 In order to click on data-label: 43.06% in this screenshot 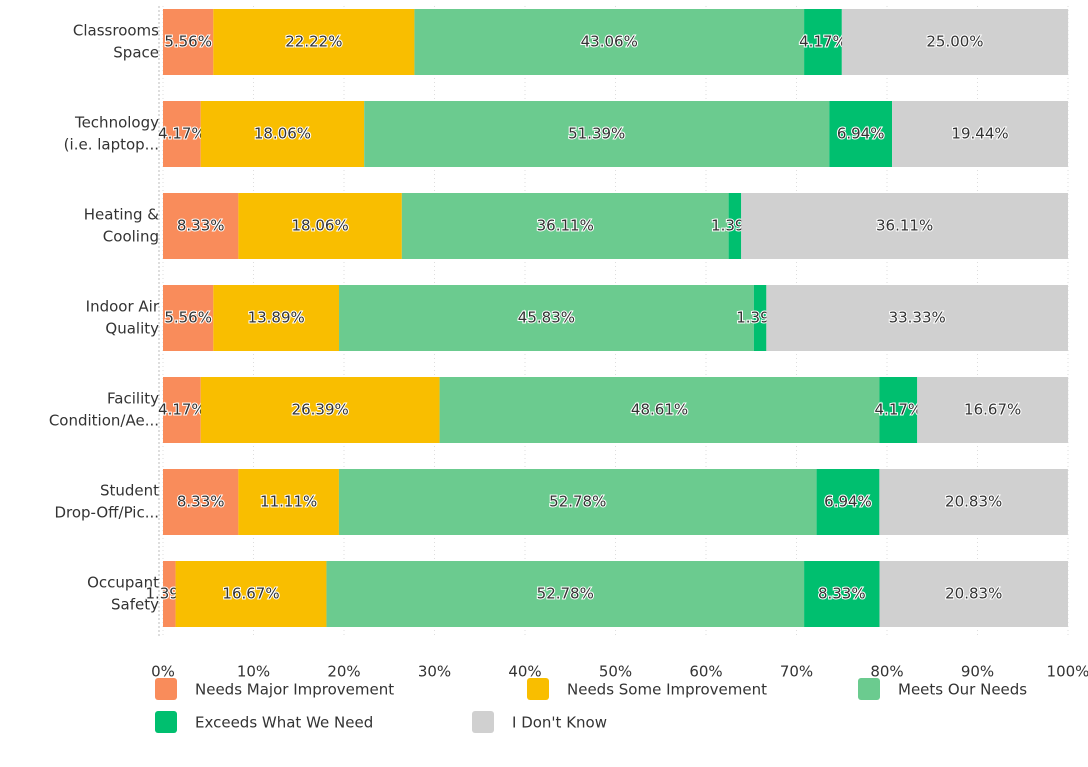, I will do `click(609, 42)`.